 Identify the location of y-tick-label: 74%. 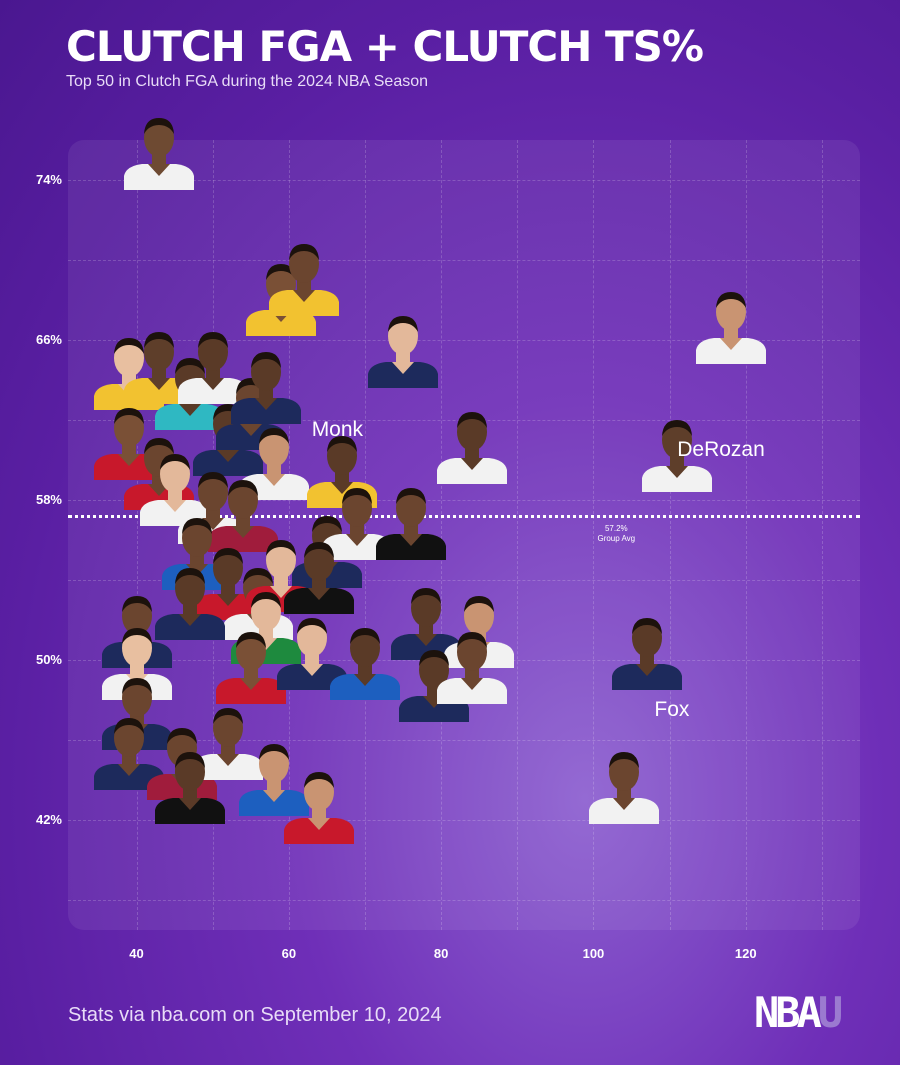
(48, 179).